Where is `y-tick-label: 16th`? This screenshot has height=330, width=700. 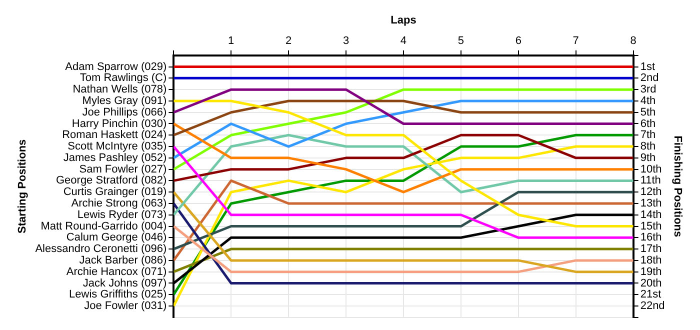 y-tick-label: 16th is located at coordinates (651, 238).